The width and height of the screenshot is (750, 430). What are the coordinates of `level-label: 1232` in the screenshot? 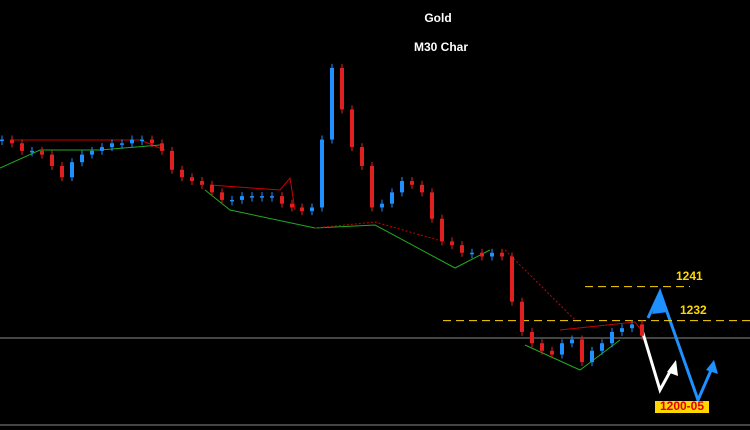 It's located at (693, 310).